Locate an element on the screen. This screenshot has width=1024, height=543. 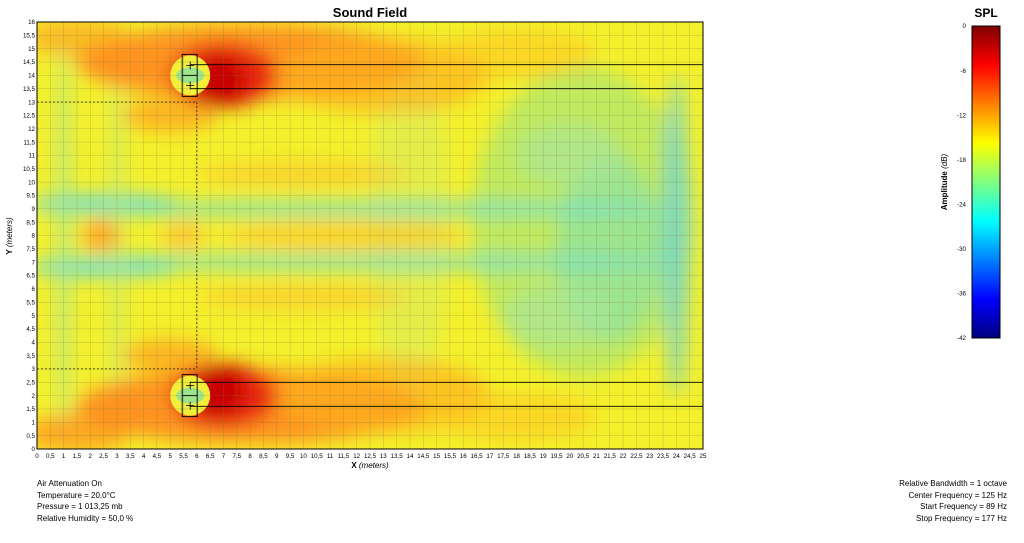
x-tick-label: 3,5 is located at coordinates (130, 456).